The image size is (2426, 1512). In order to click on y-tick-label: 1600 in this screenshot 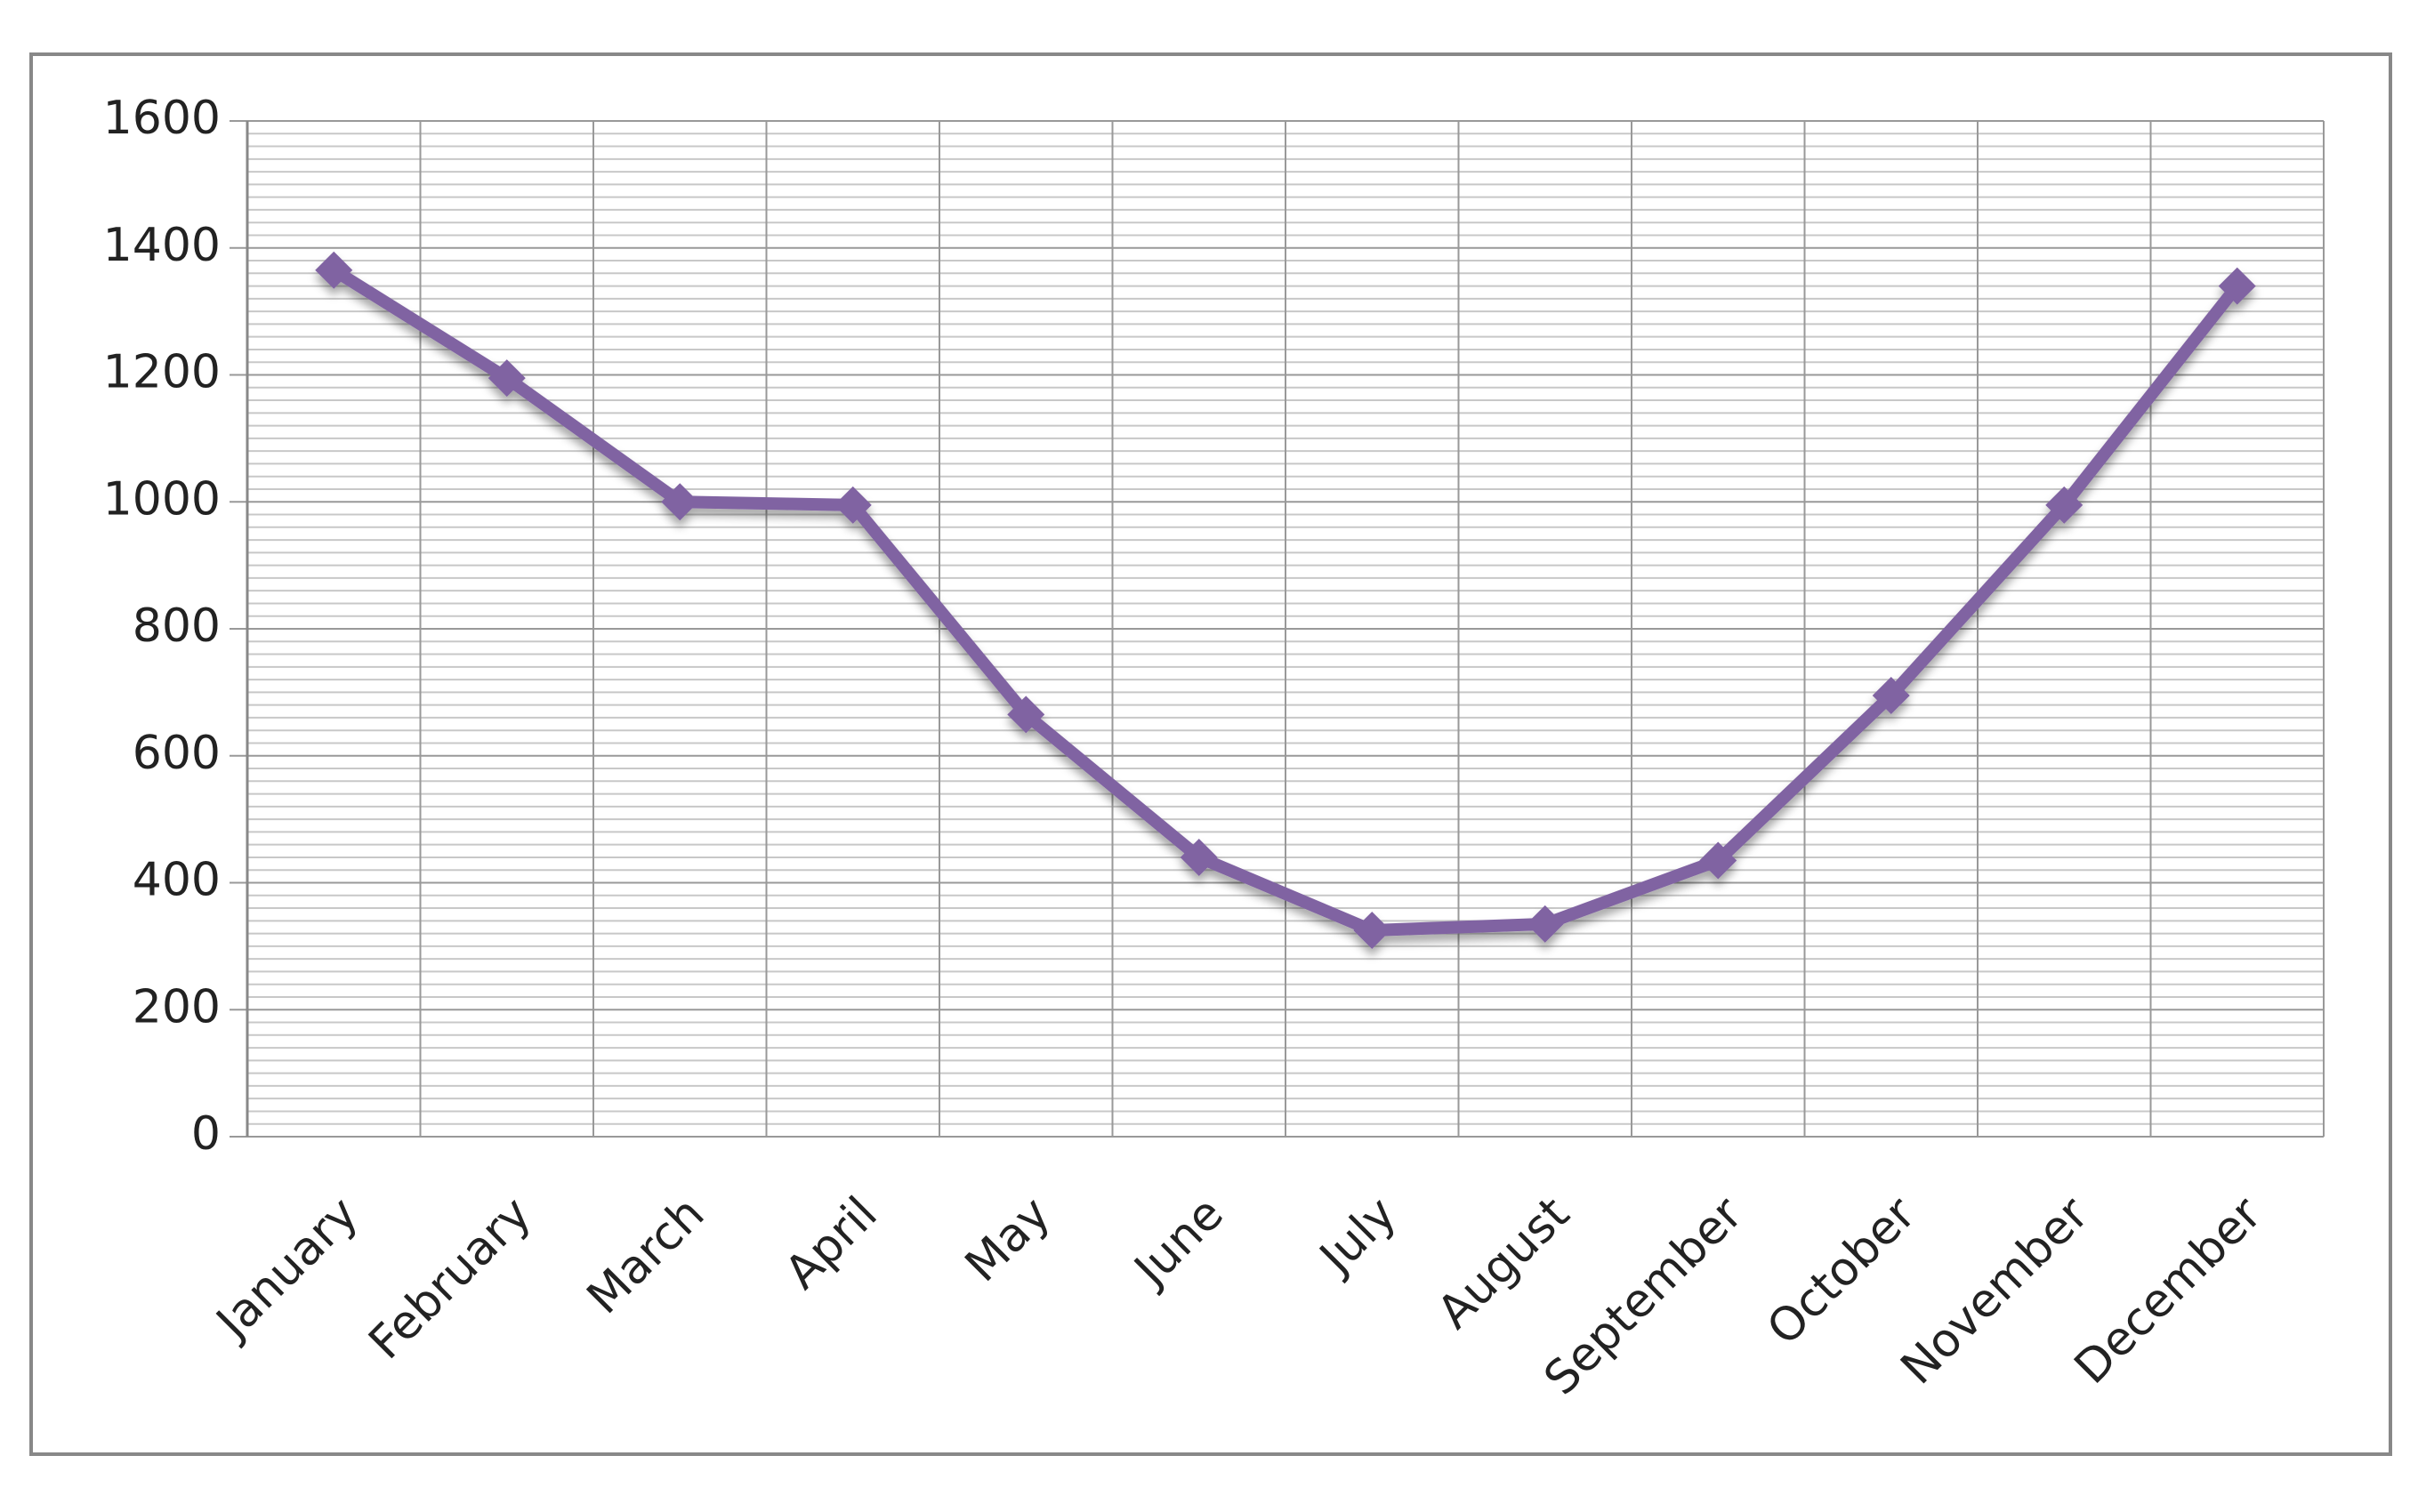, I will do `click(162, 118)`.